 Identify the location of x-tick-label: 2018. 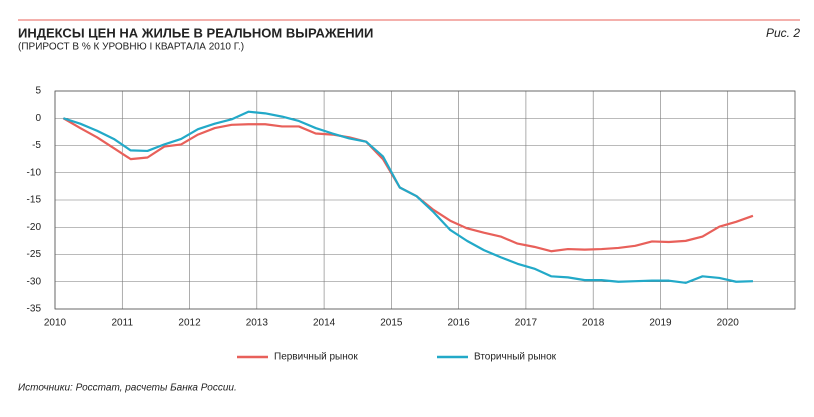
(593, 323).